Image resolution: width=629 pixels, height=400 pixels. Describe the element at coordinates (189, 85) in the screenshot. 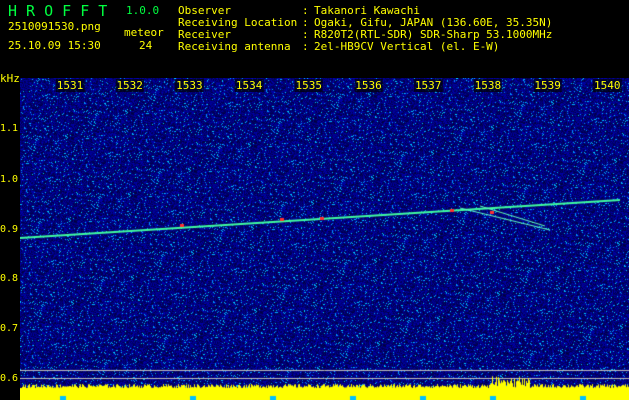

I see `x-tick-label: 1533` at that location.